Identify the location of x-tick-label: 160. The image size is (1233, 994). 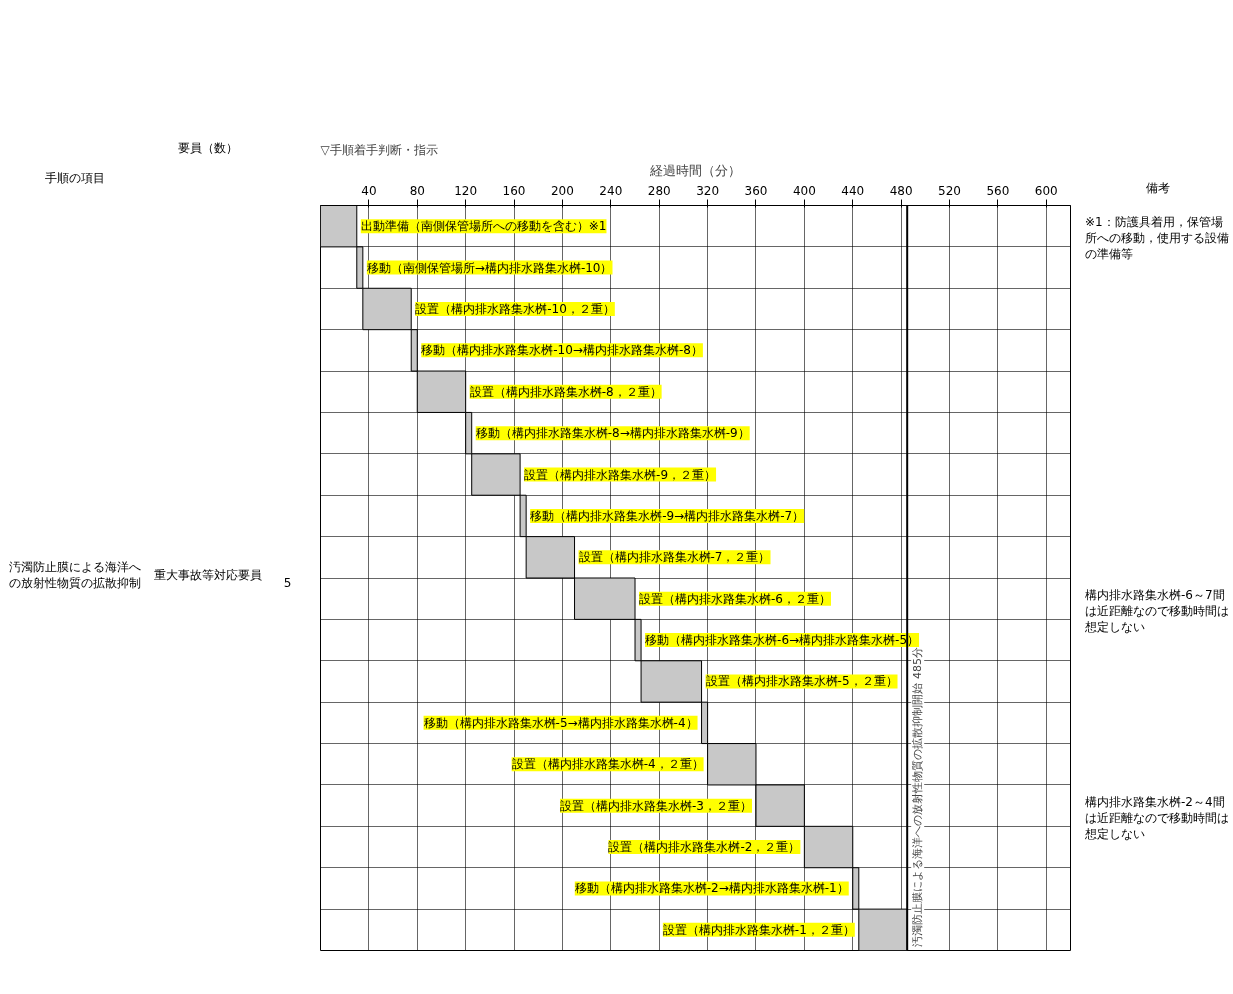
(514, 190).